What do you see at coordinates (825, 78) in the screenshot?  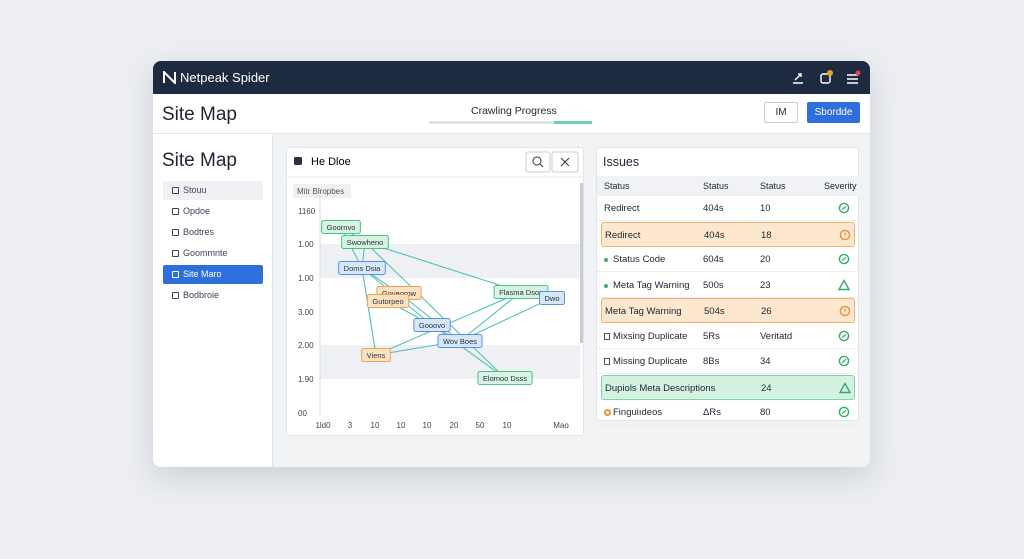 I see `notify-icon` at bounding box center [825, 78].